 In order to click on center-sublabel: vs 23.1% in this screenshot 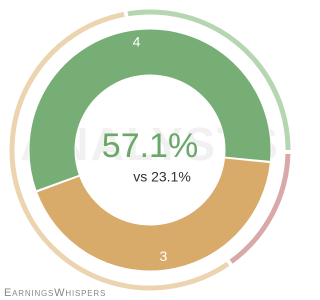, I will do `click(162, 177)`.